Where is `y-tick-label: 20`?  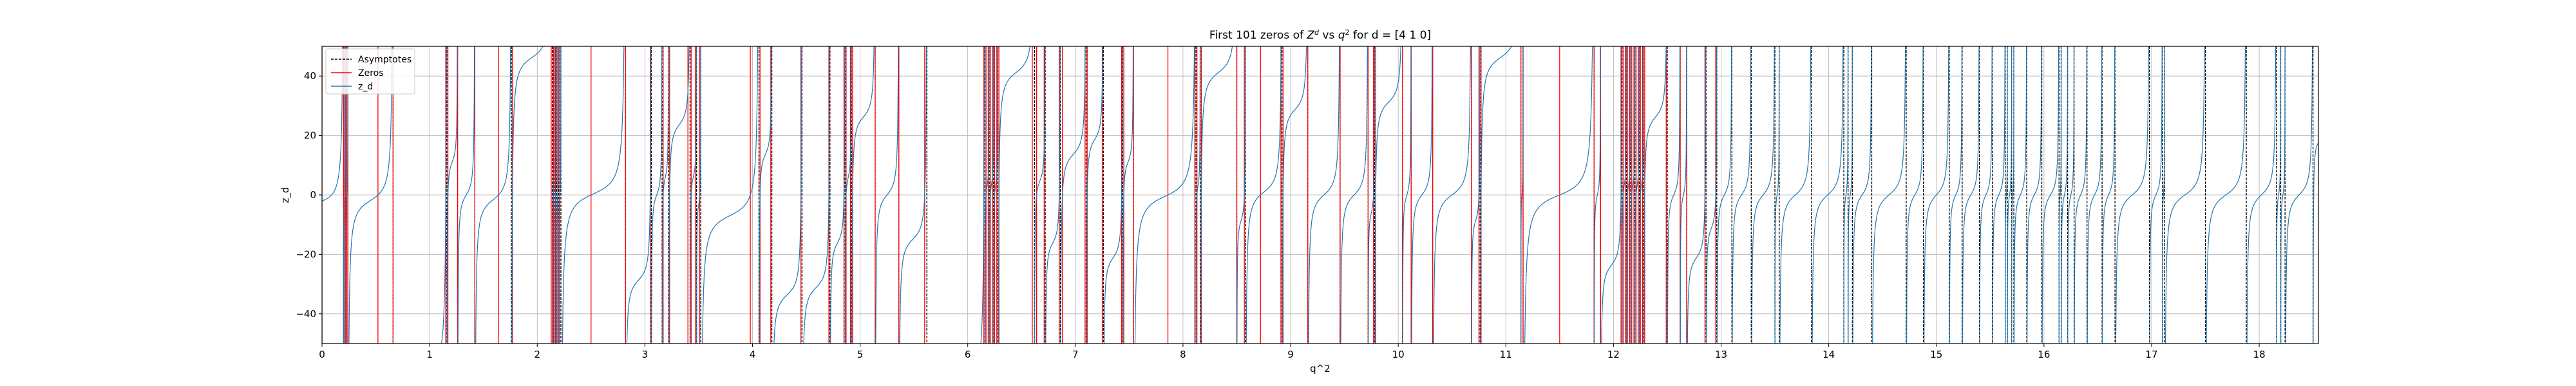 y-tick-label: 20 is located at coordinates (310, 136).